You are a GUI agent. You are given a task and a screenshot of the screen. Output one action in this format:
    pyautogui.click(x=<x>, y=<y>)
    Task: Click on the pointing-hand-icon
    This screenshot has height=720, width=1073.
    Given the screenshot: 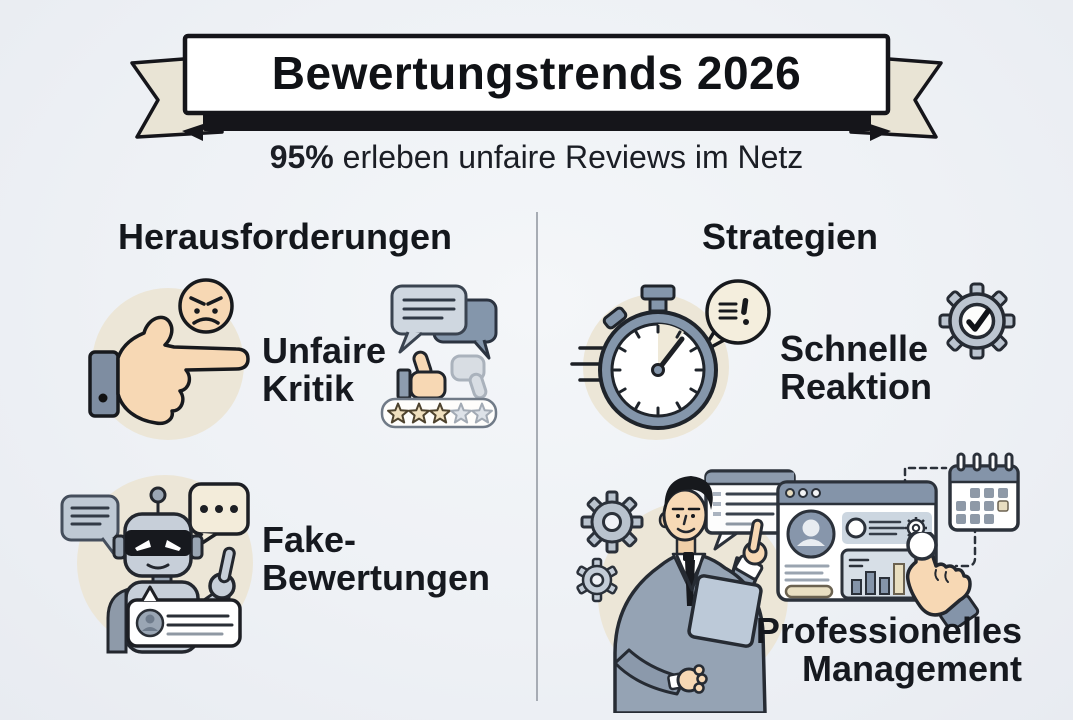 What is the action you would take?
    pyautogui.click(x=169, y=359)
    